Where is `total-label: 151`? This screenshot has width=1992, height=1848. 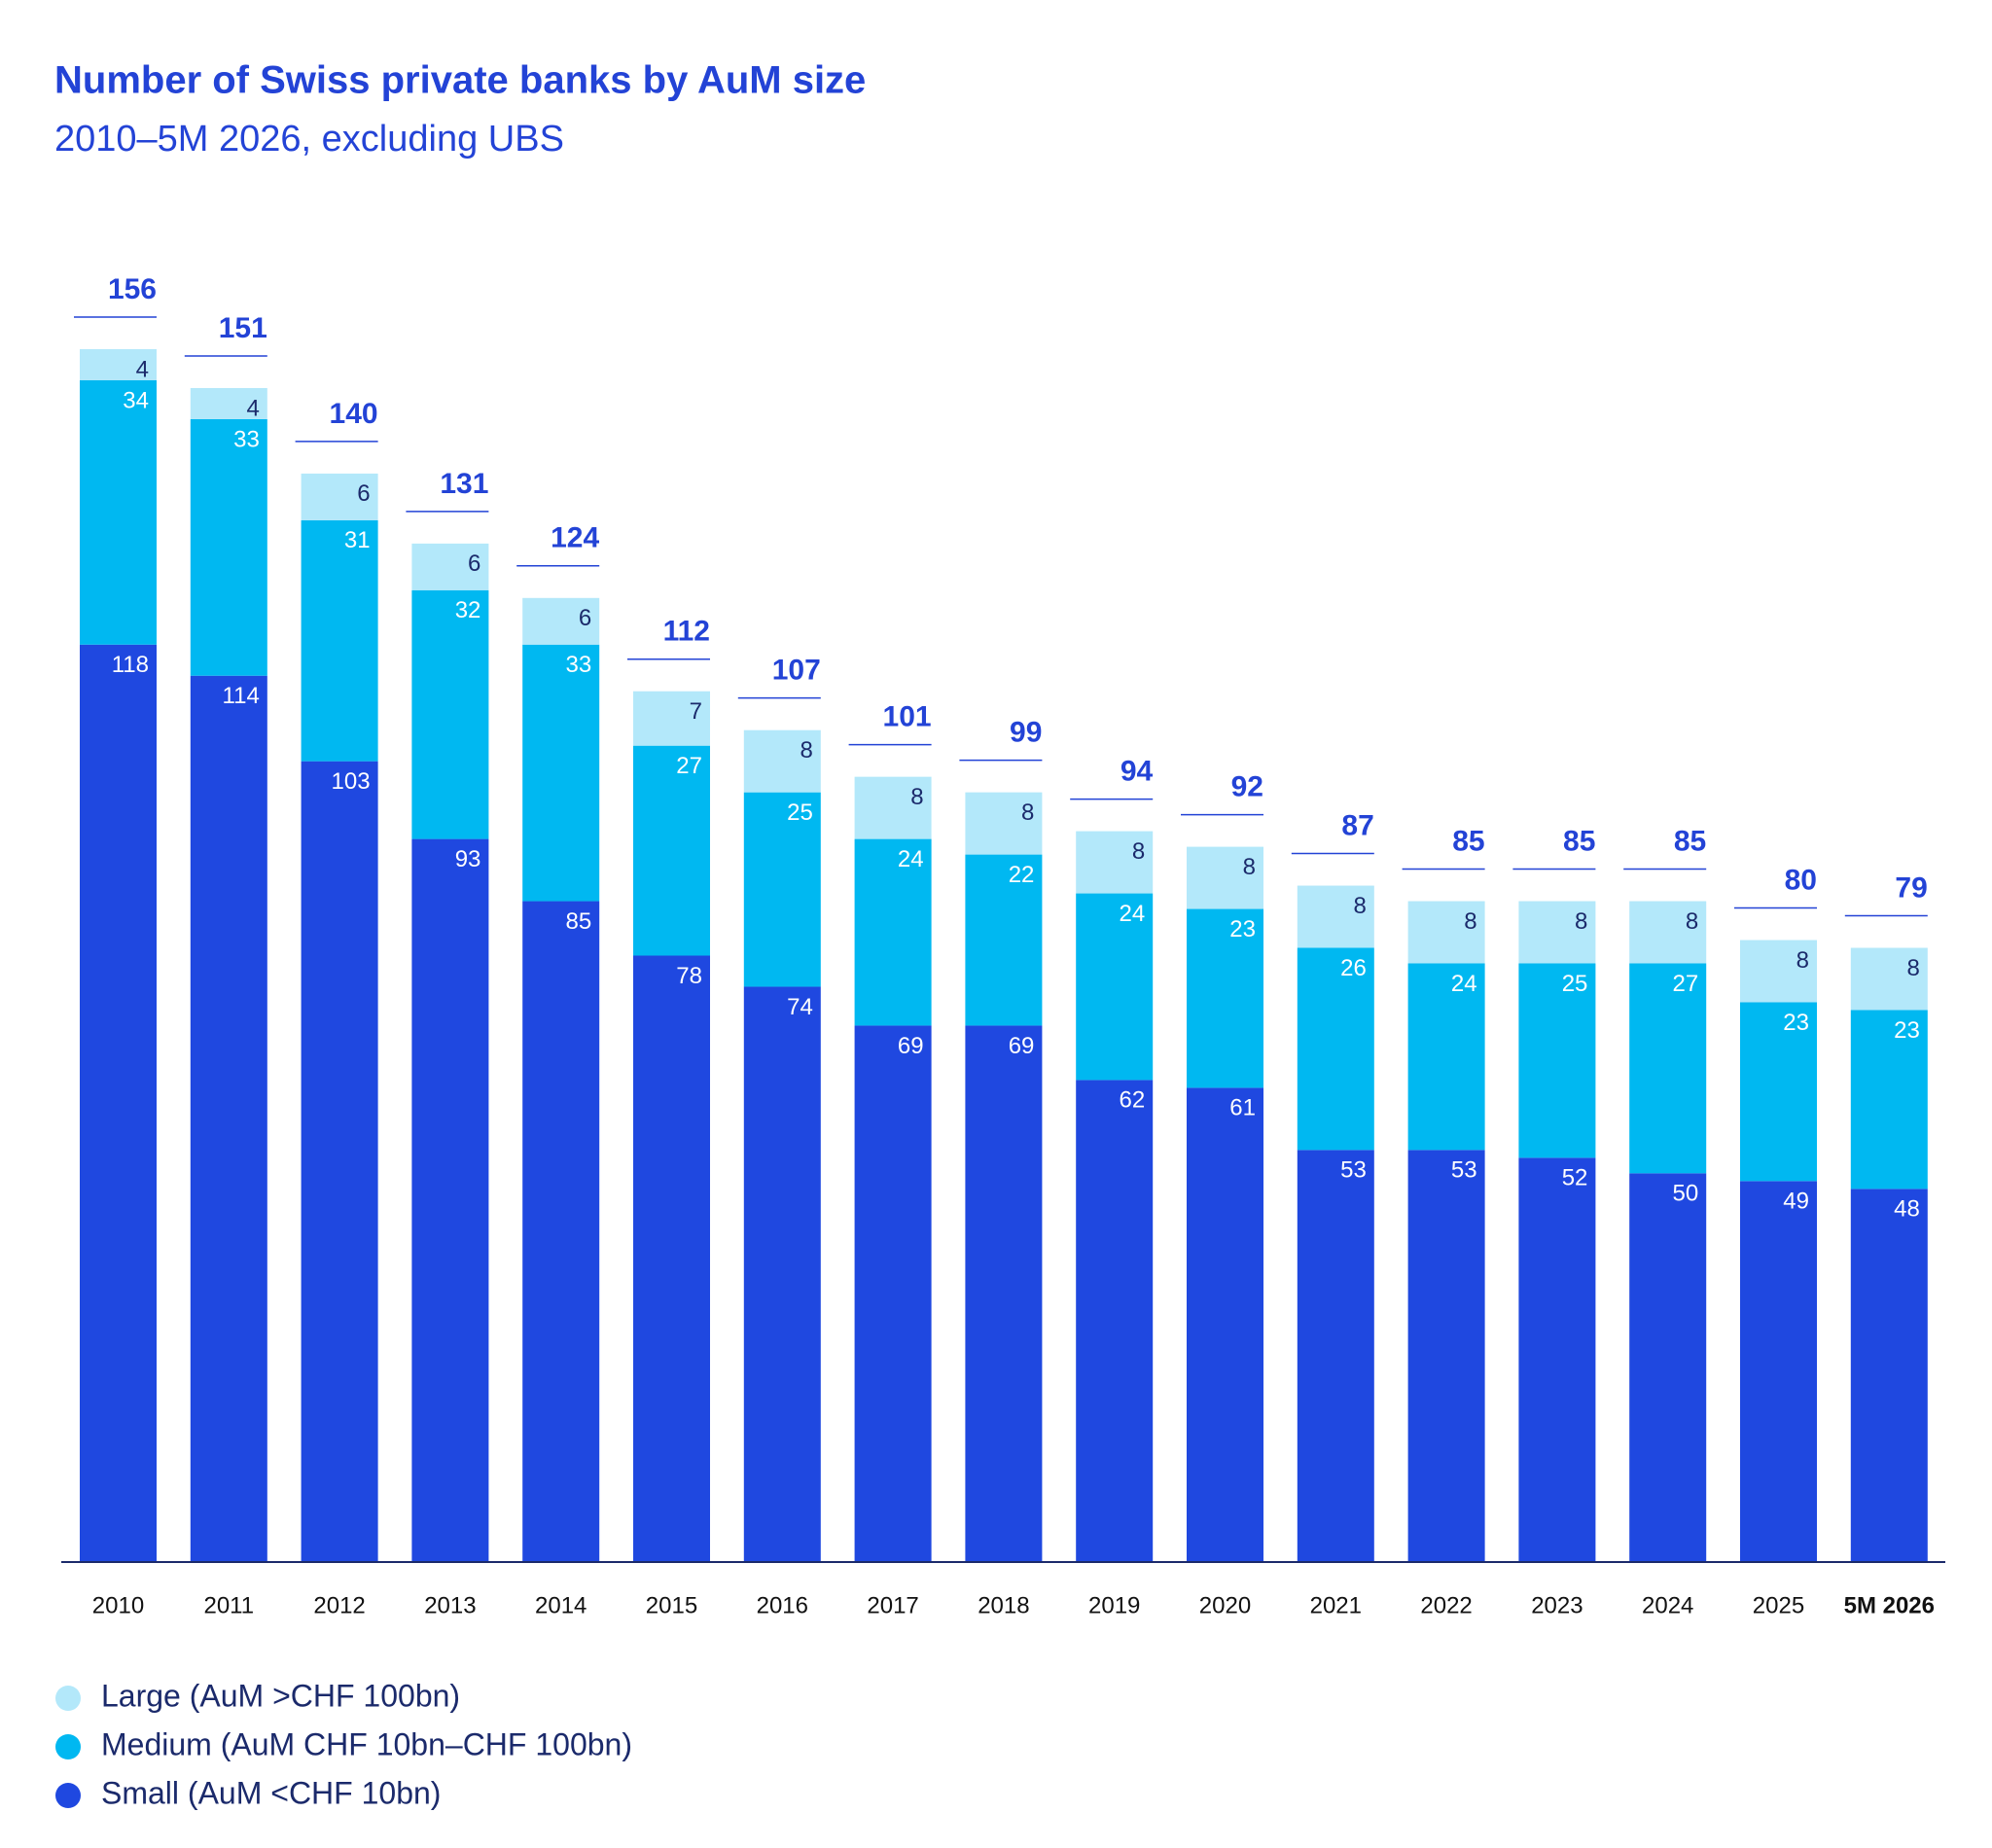 total-label: 151 is located at coordinates (243, 328).